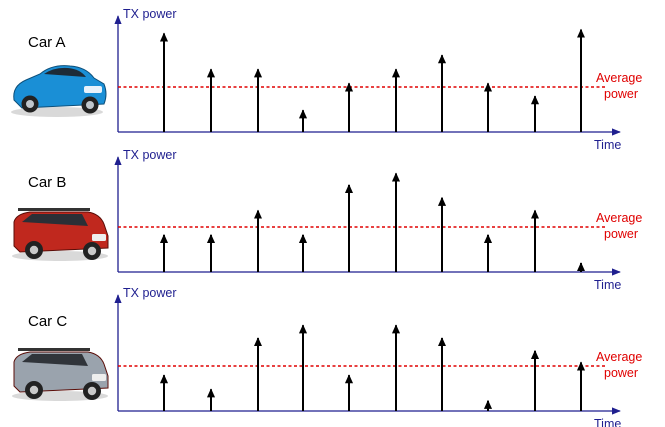  What do you see at coordinates (47, 42) in the screenshot?
I see `car-label: Car A` at bounding box center [47, 42].